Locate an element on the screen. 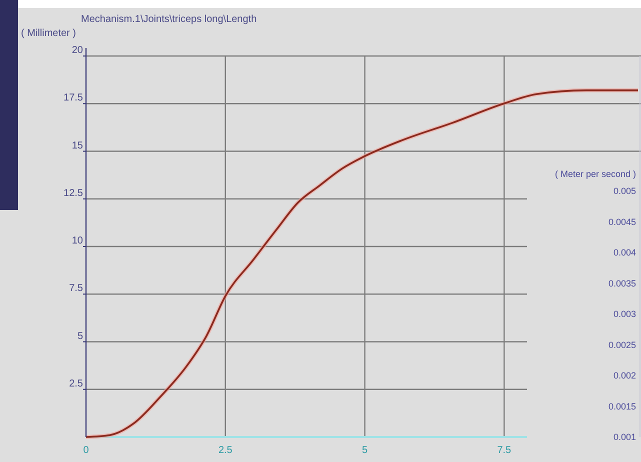  y-tick-label: 7.5 is located at coordinates (76, 288).